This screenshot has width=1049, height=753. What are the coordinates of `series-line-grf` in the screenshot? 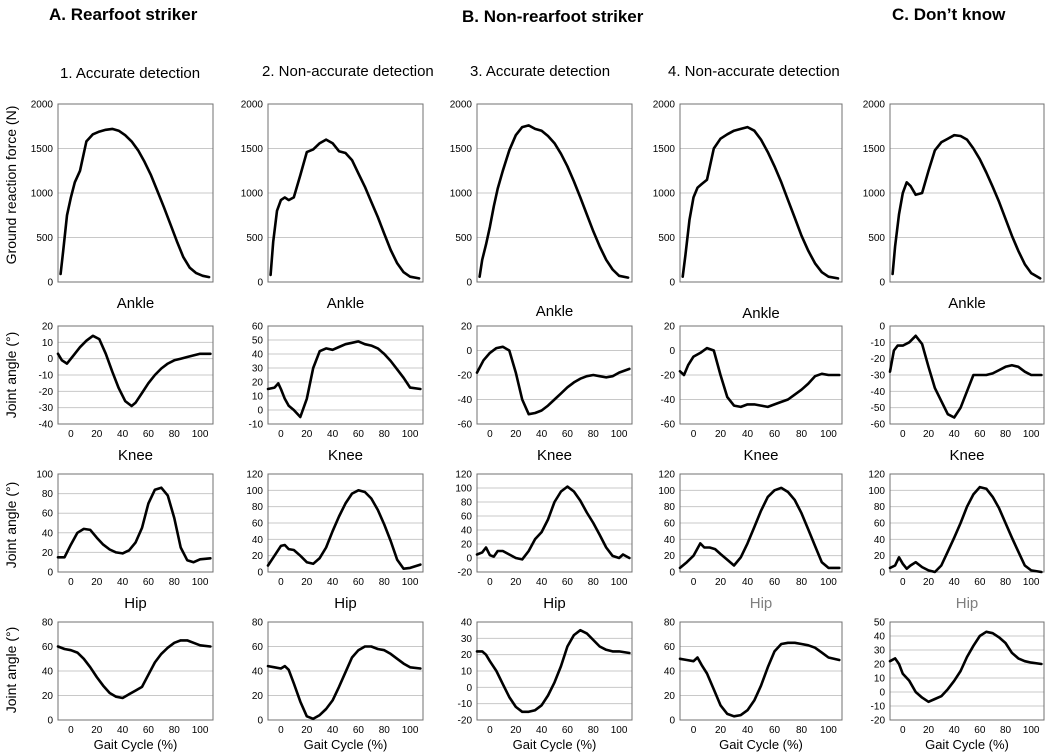 It's located at (135, 203).